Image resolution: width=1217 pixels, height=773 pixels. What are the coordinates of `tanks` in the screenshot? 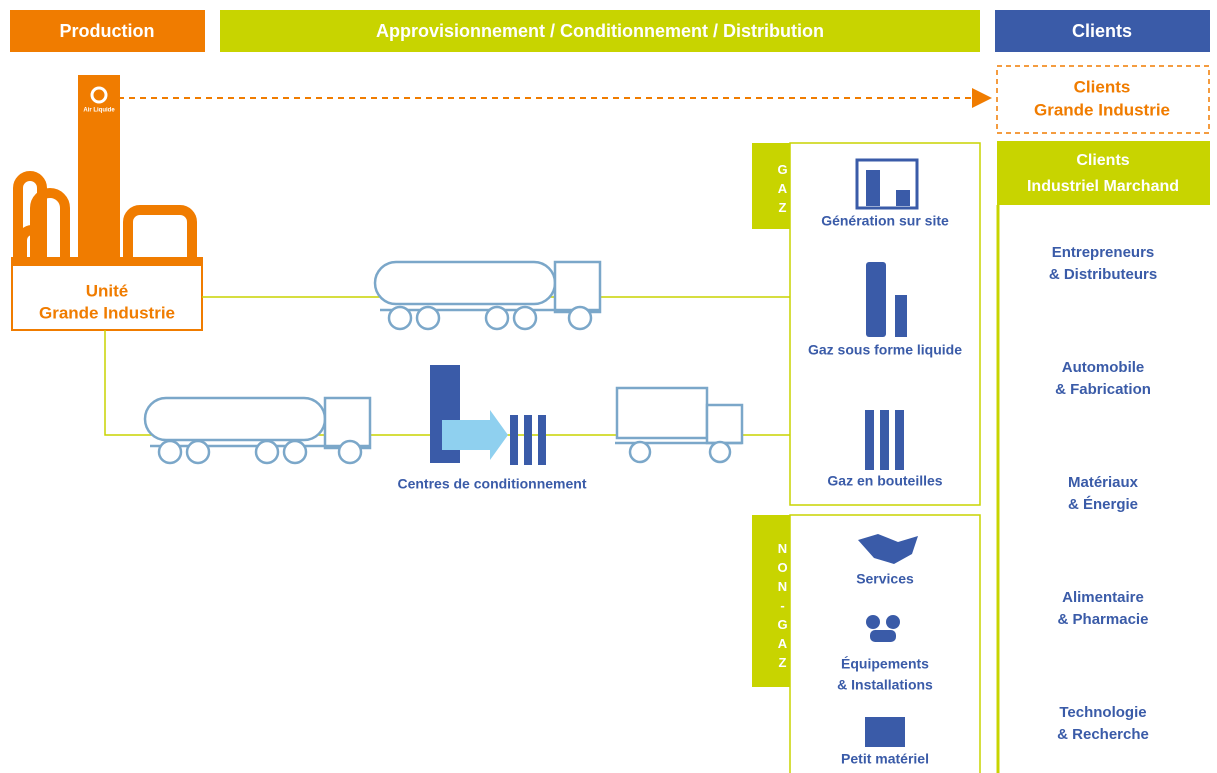 It's located at (105, 214).